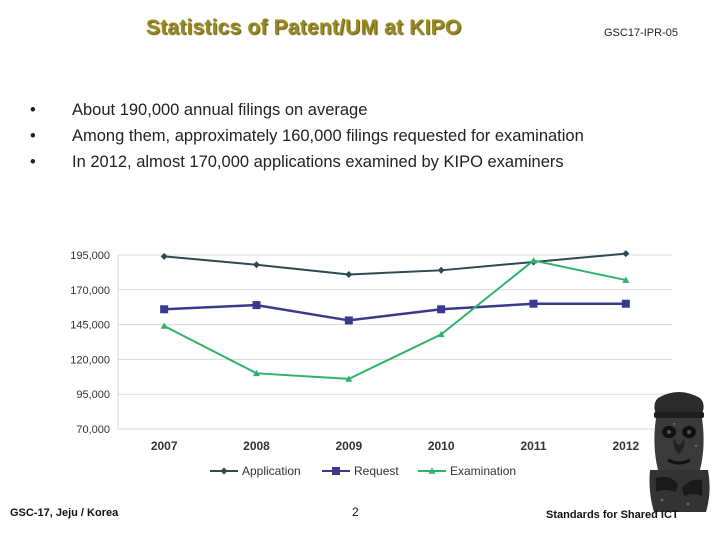 Image resolution: width=720 pixels, height=540 pixels. Describe the element at coordinates (533, 446) in the screenshot. I see `x-tick-label: 2011` at that location.